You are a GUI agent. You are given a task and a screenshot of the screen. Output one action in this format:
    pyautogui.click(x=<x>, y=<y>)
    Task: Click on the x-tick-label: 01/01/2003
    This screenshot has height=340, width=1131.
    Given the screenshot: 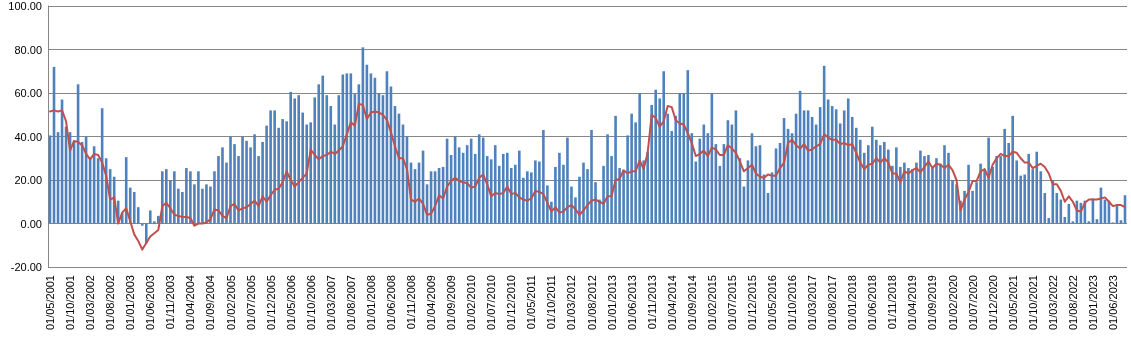 What is the action you would take?
    pyautogui.click(x=130, y=303)
    